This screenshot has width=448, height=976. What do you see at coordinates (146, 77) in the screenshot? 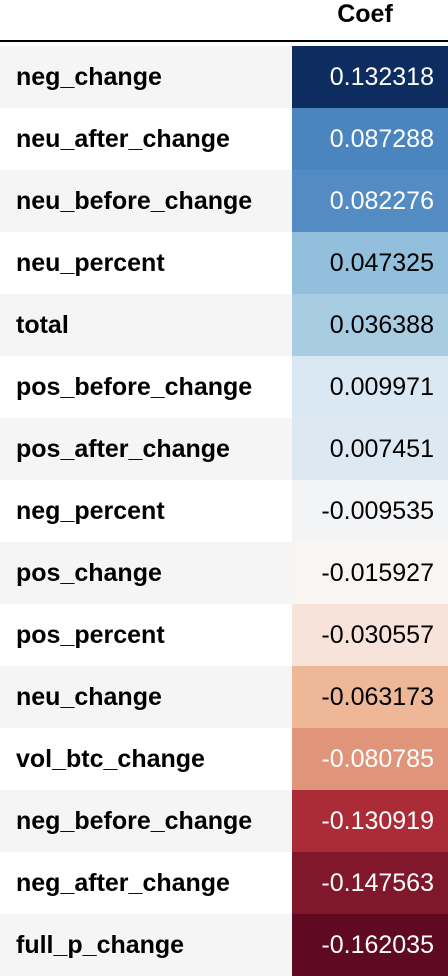
I see `row-label: neg_change` at bounding box center [146, 77].